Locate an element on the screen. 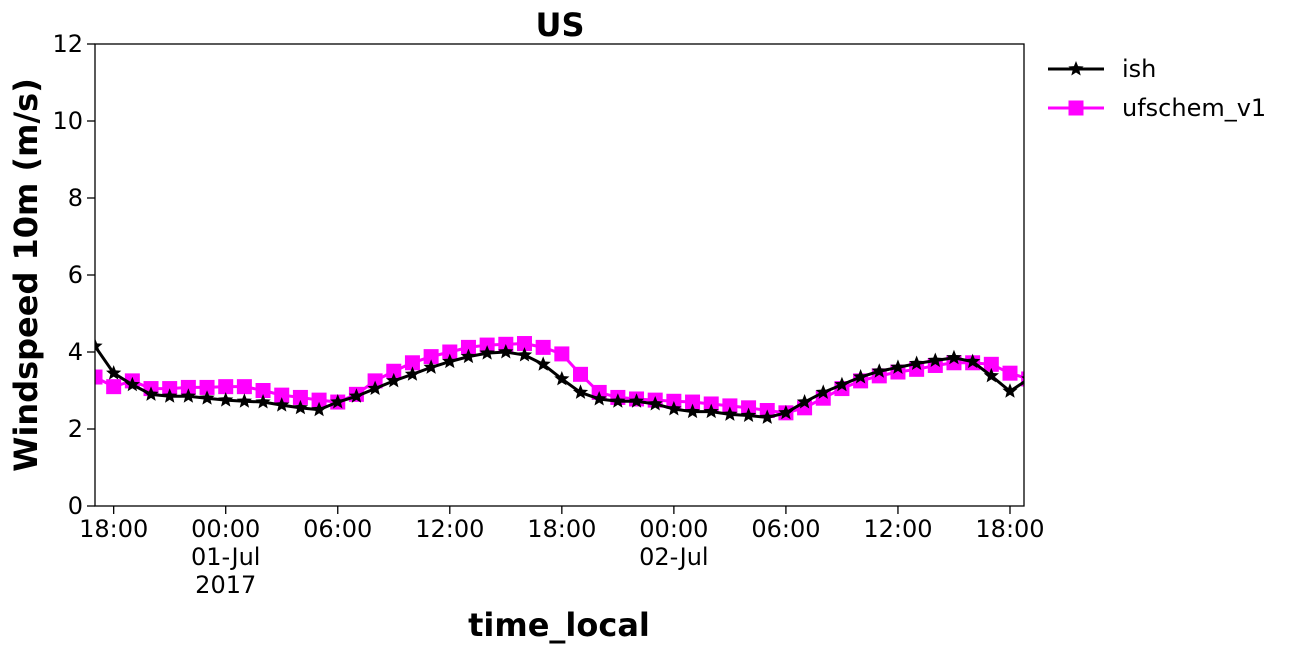  x-tick-label: 2017 is located at coordinates (225, 585).